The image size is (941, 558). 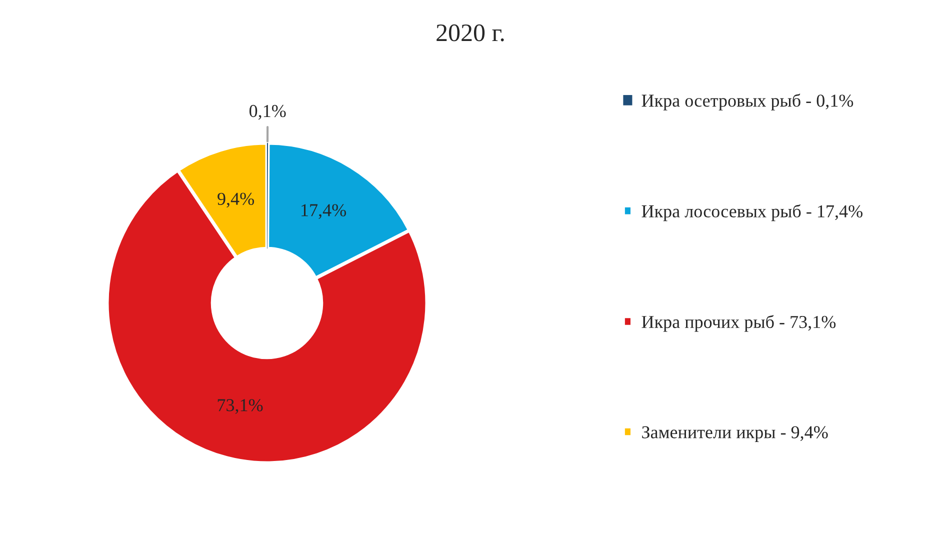 What do you see at coordinates (236, 200) in the screenshot?
I see `data-label: 9,4%` at bounding box center [236, 200].